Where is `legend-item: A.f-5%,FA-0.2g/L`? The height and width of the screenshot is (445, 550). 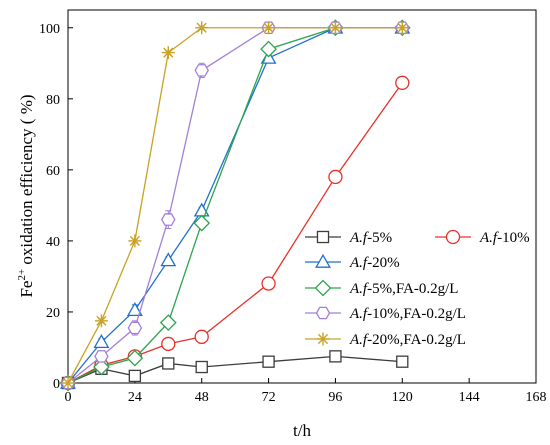 legend-item: A.f-5%,FA-0.2g/L is located at coordinates (381, 288).